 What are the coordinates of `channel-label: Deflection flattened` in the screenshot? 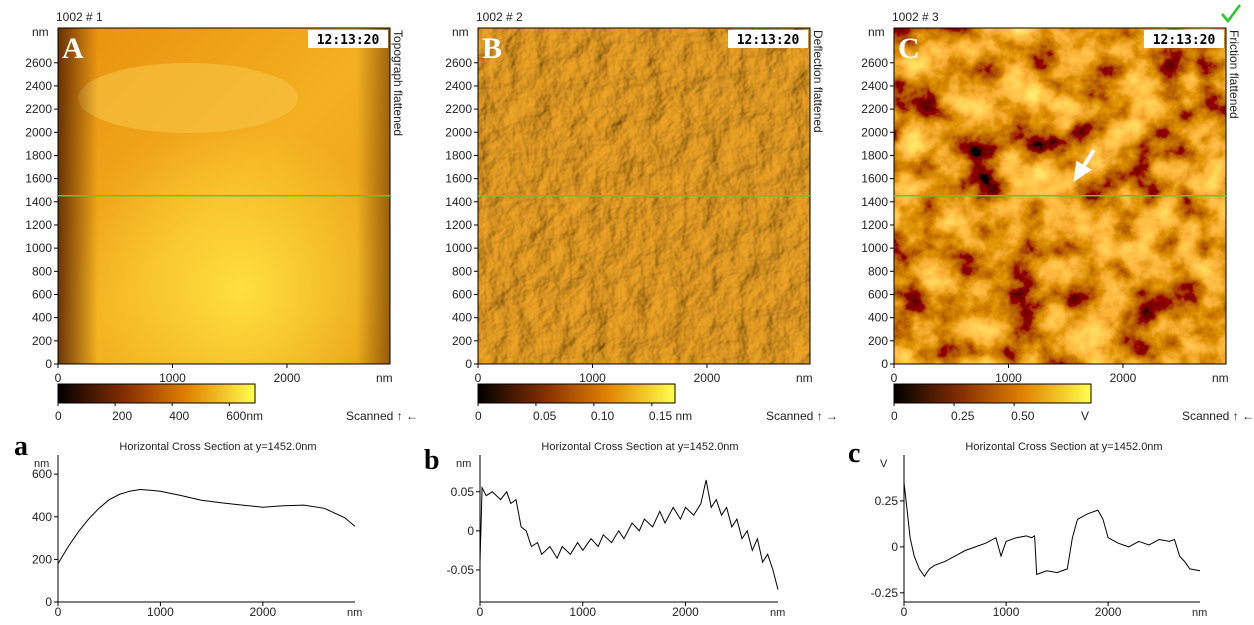 It's located at (818, 81).